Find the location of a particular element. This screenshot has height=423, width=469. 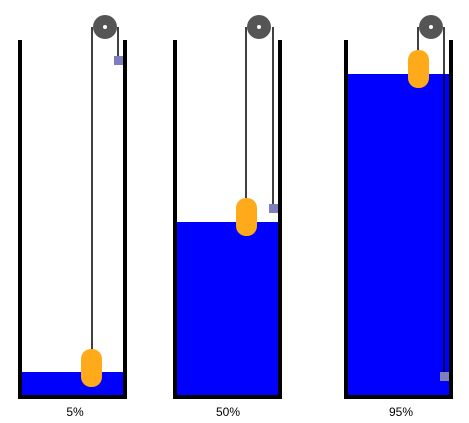

tank-1-label: 5% is located at coordinates (75, 412).